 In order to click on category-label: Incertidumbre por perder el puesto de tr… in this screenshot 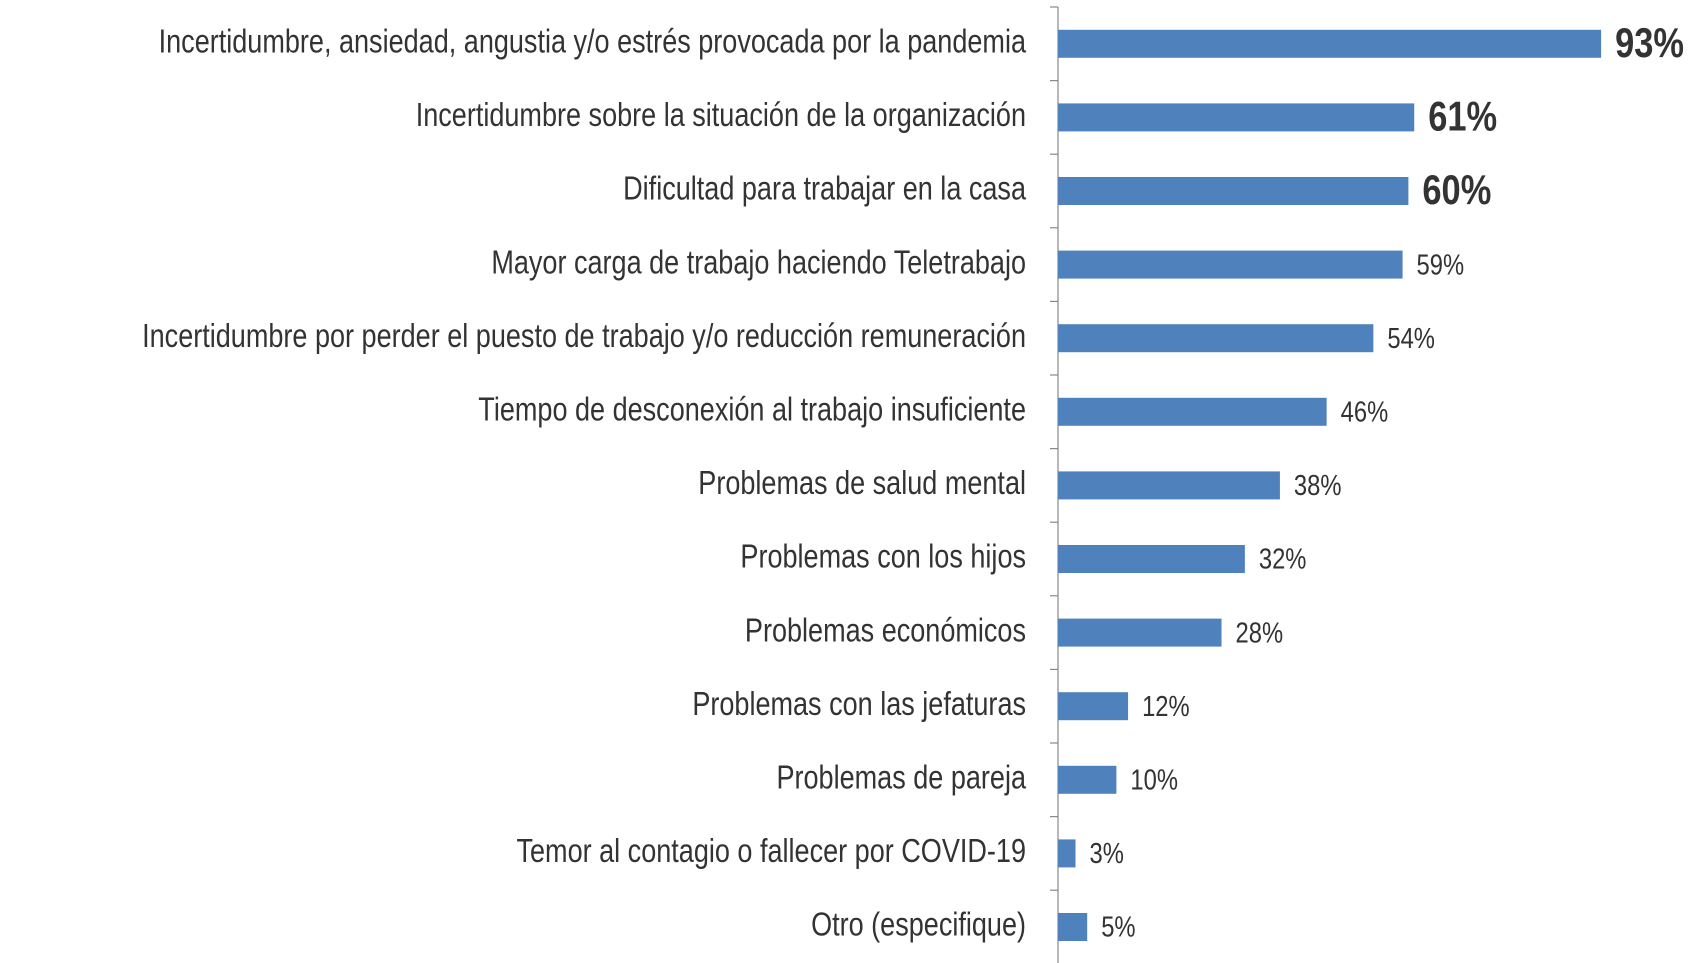, I will do `click(584, 336)`.